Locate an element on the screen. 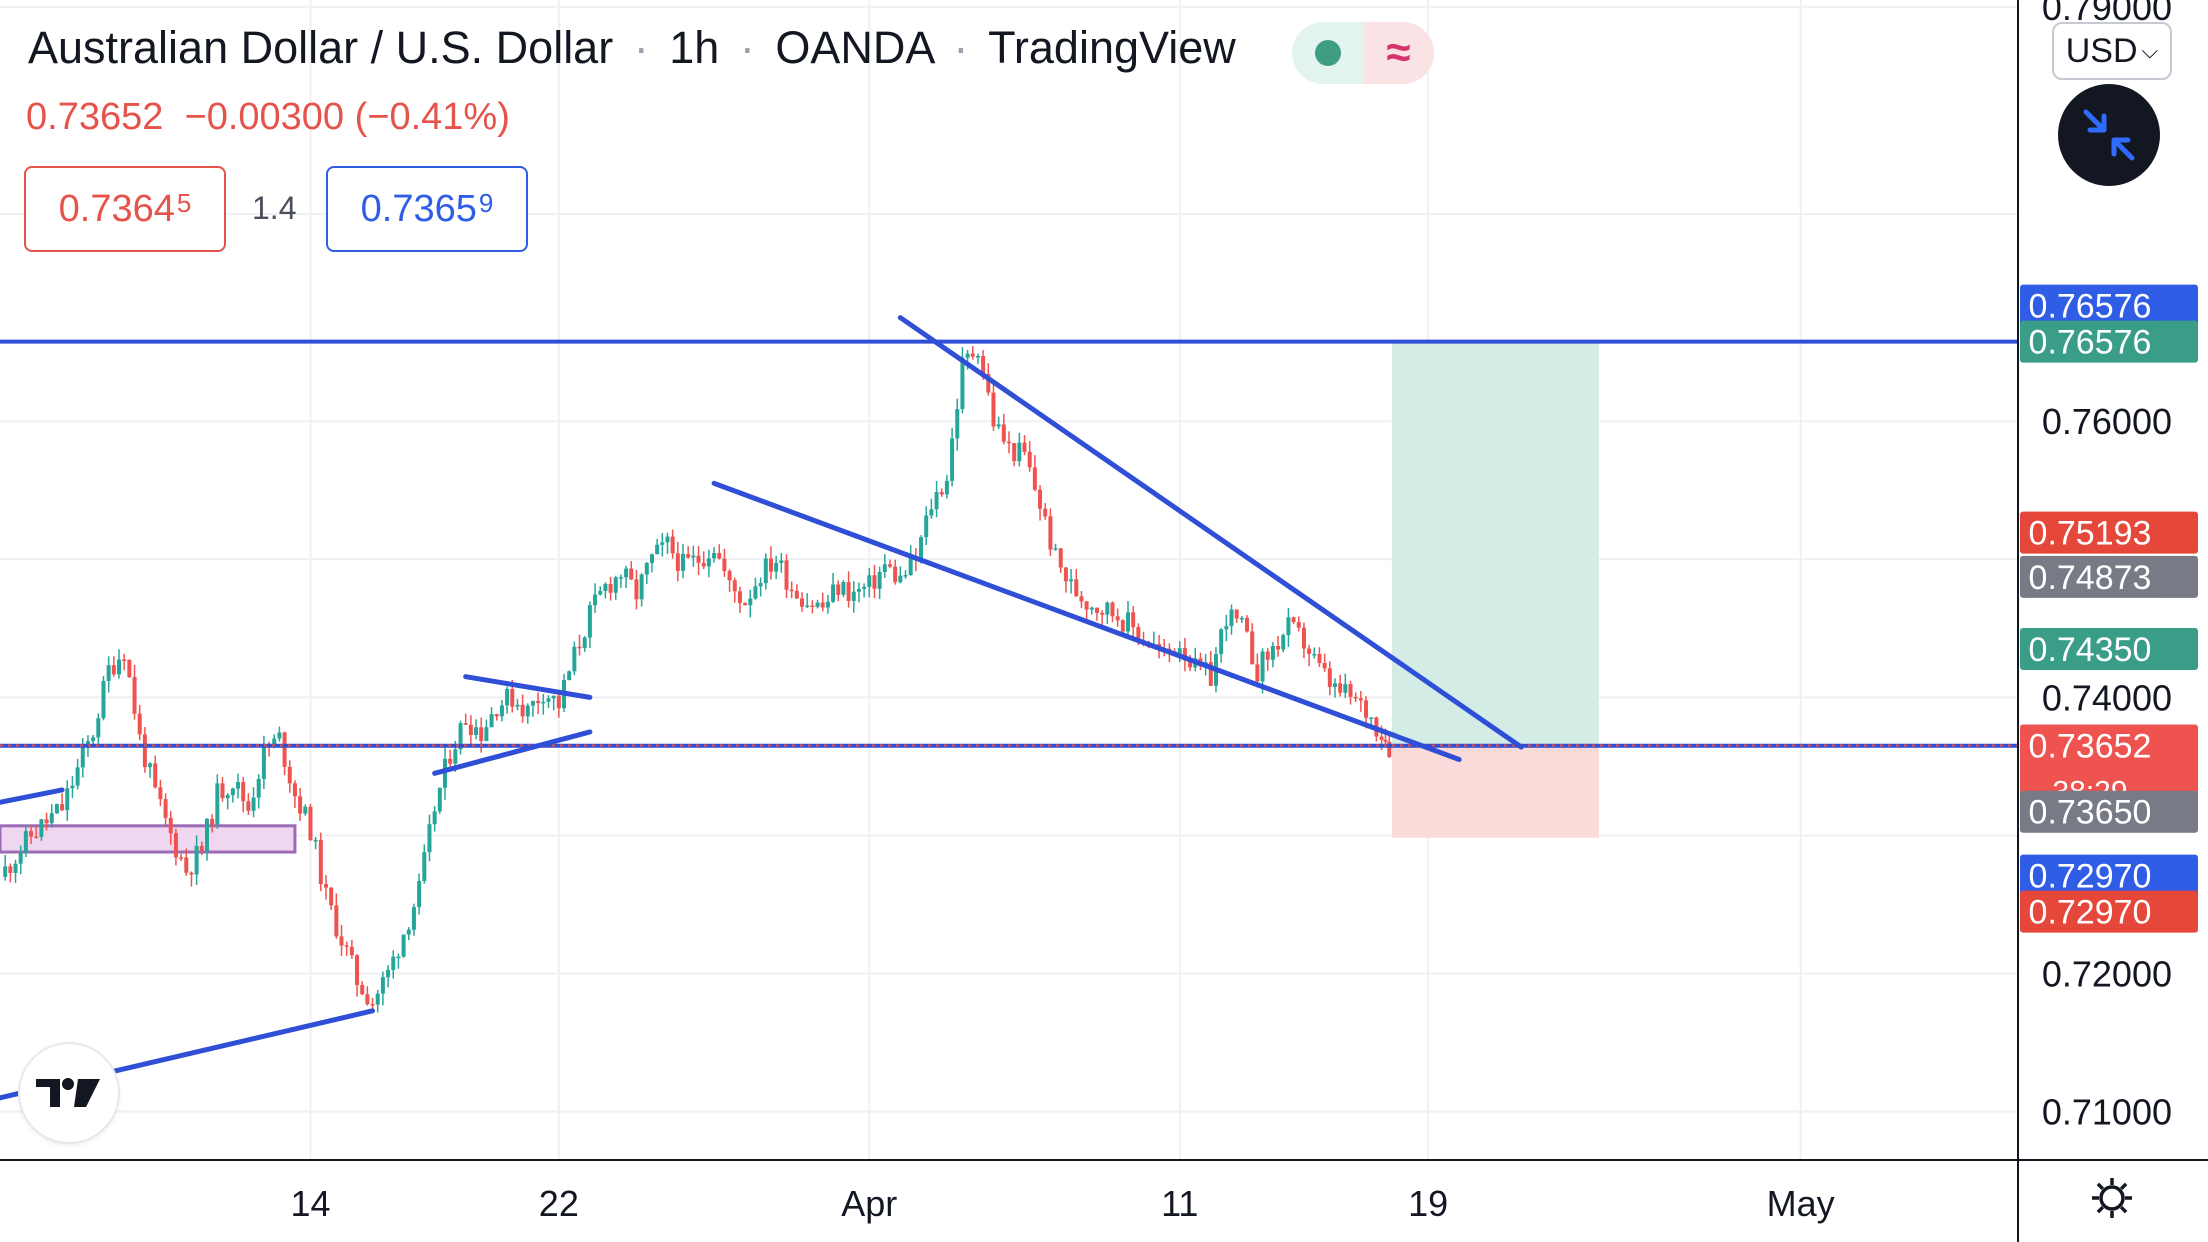  trendline is located at coordinates (32, 796).